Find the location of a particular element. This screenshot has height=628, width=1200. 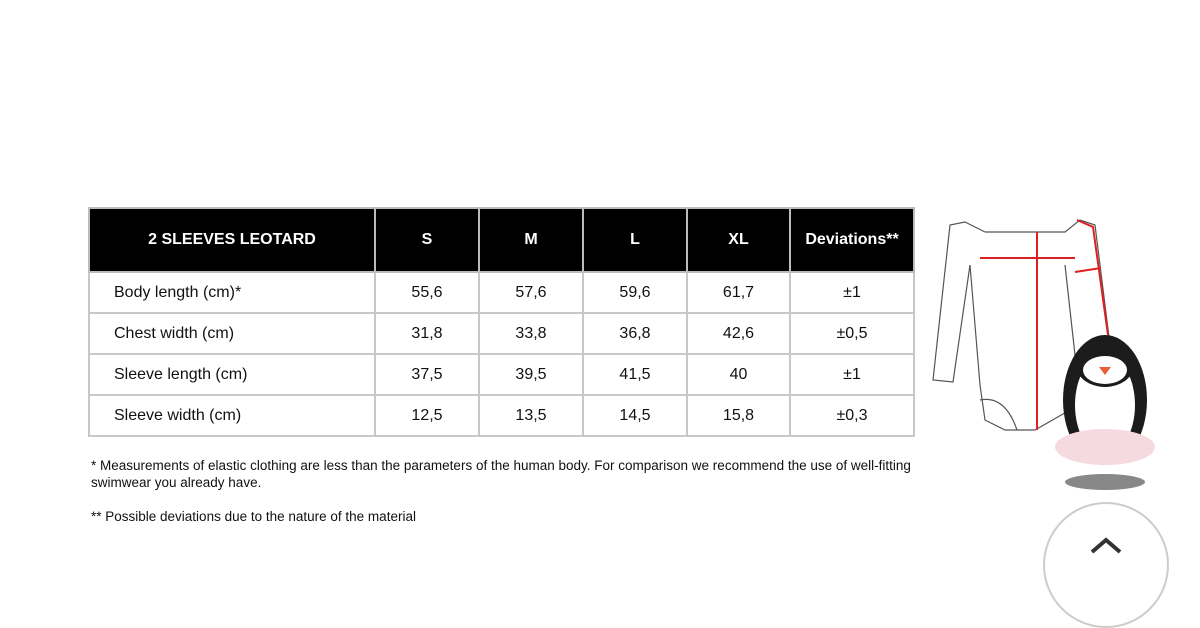

cell: 41,5 is located at coordinates (635, 374).